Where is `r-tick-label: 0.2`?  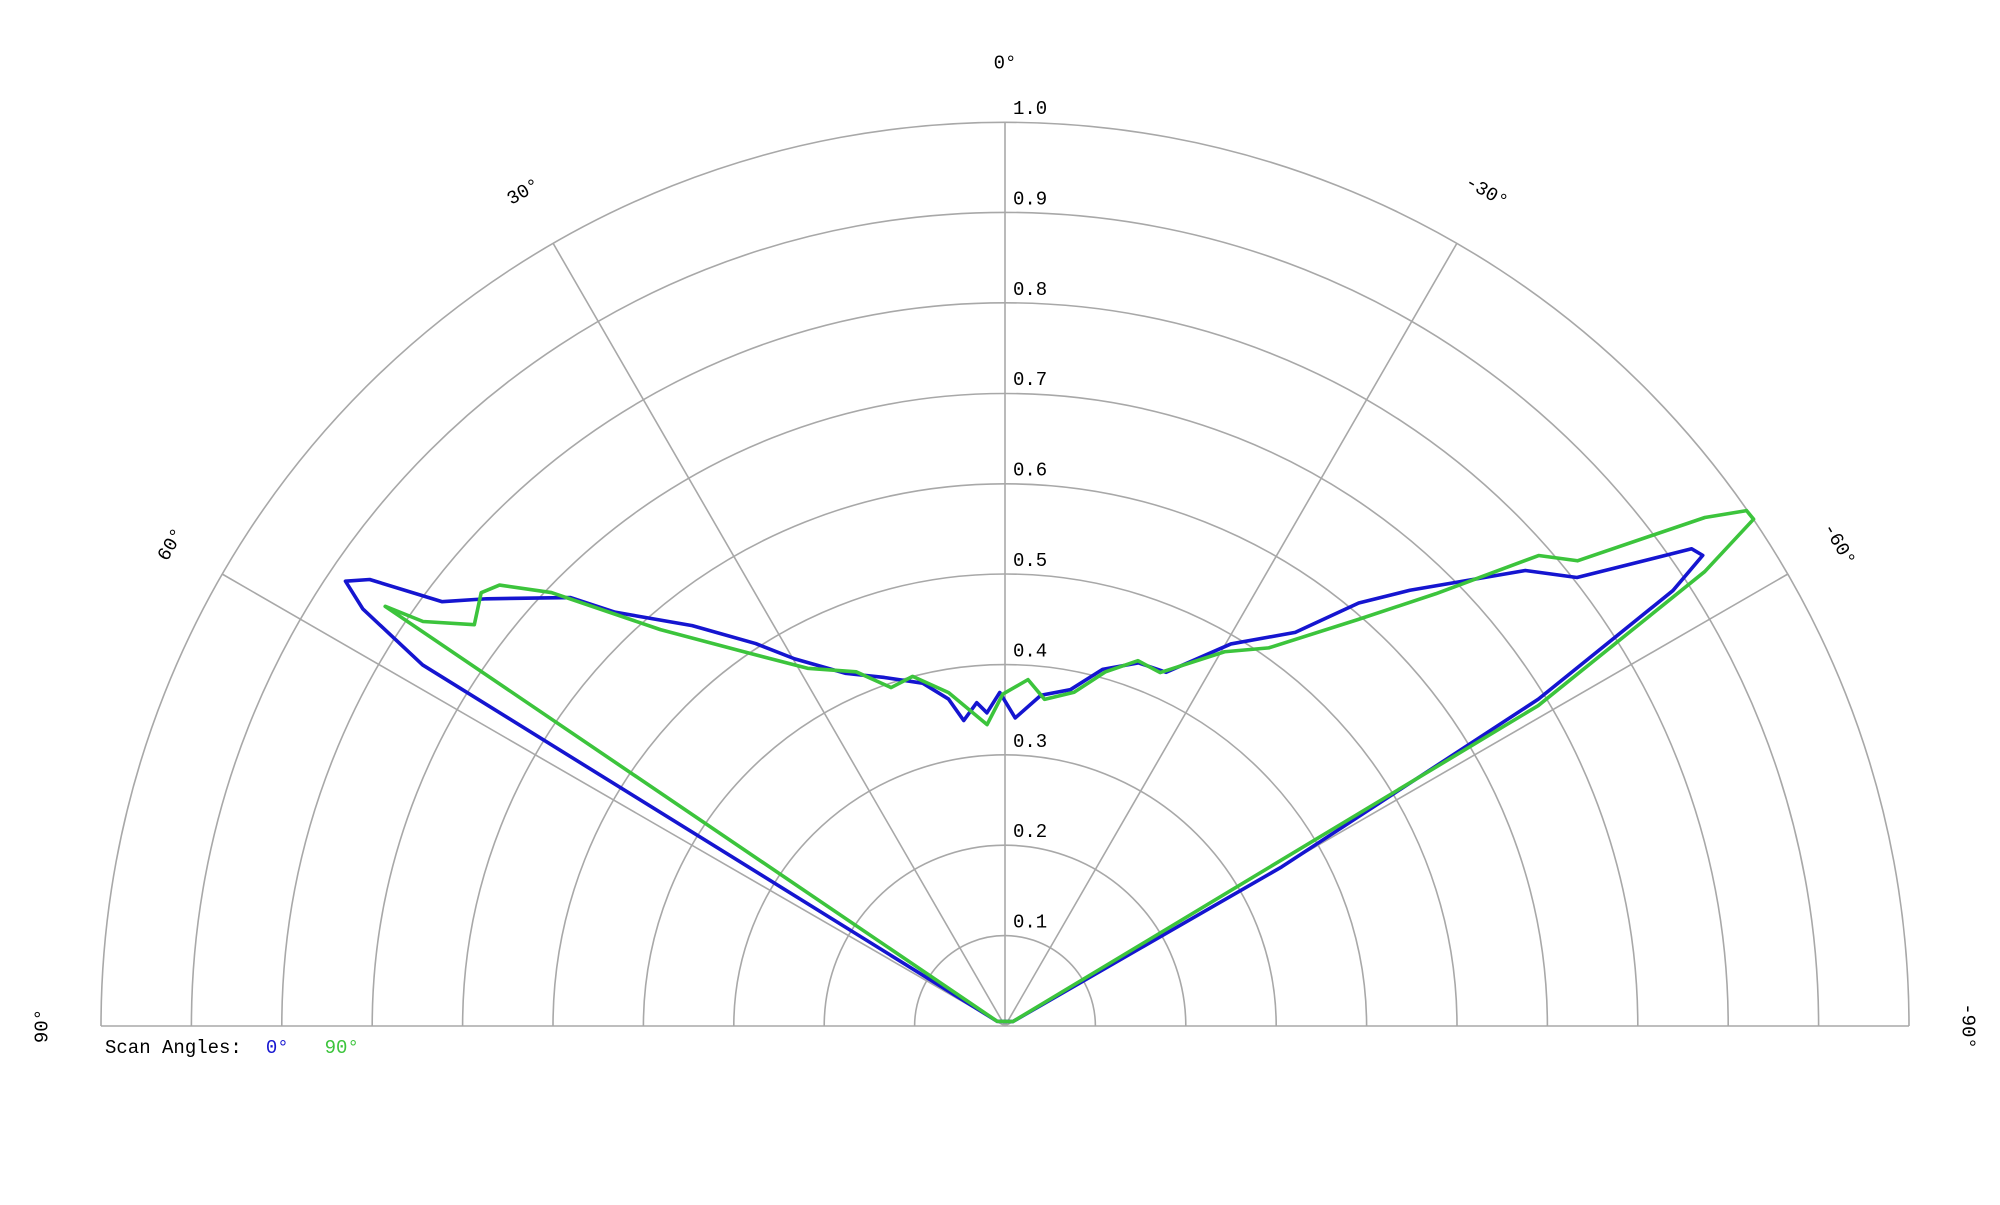 r-tick-label: 0.2 is located at coordinates (1030, 832).